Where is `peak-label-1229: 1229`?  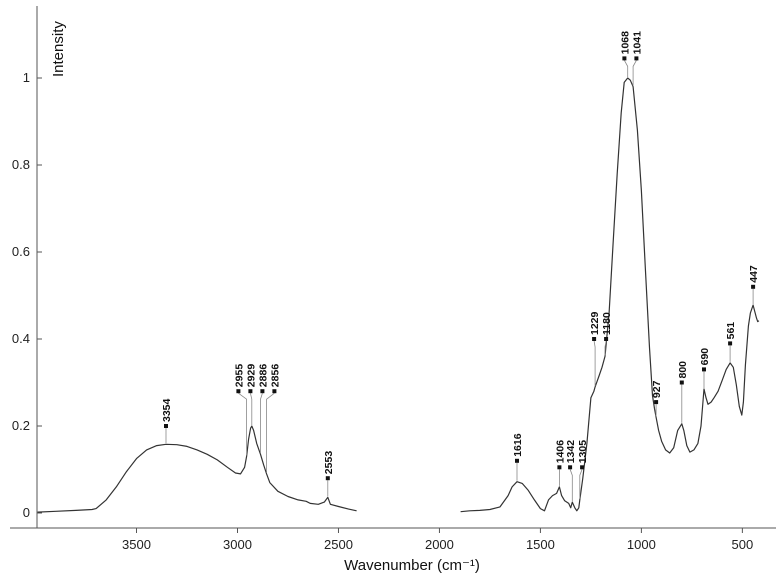 peak-label-1229: 1229 is located at coordinates (595, 323).